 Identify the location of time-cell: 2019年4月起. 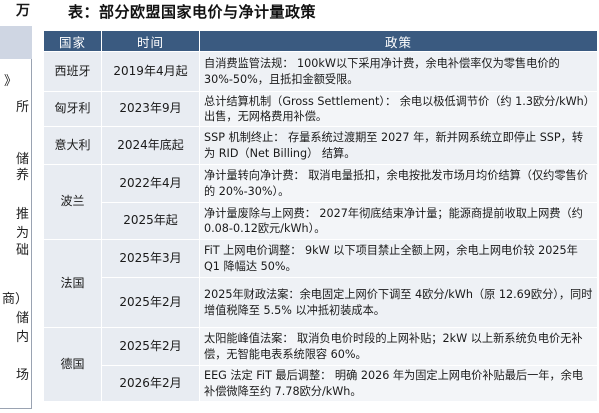
(150, 71).